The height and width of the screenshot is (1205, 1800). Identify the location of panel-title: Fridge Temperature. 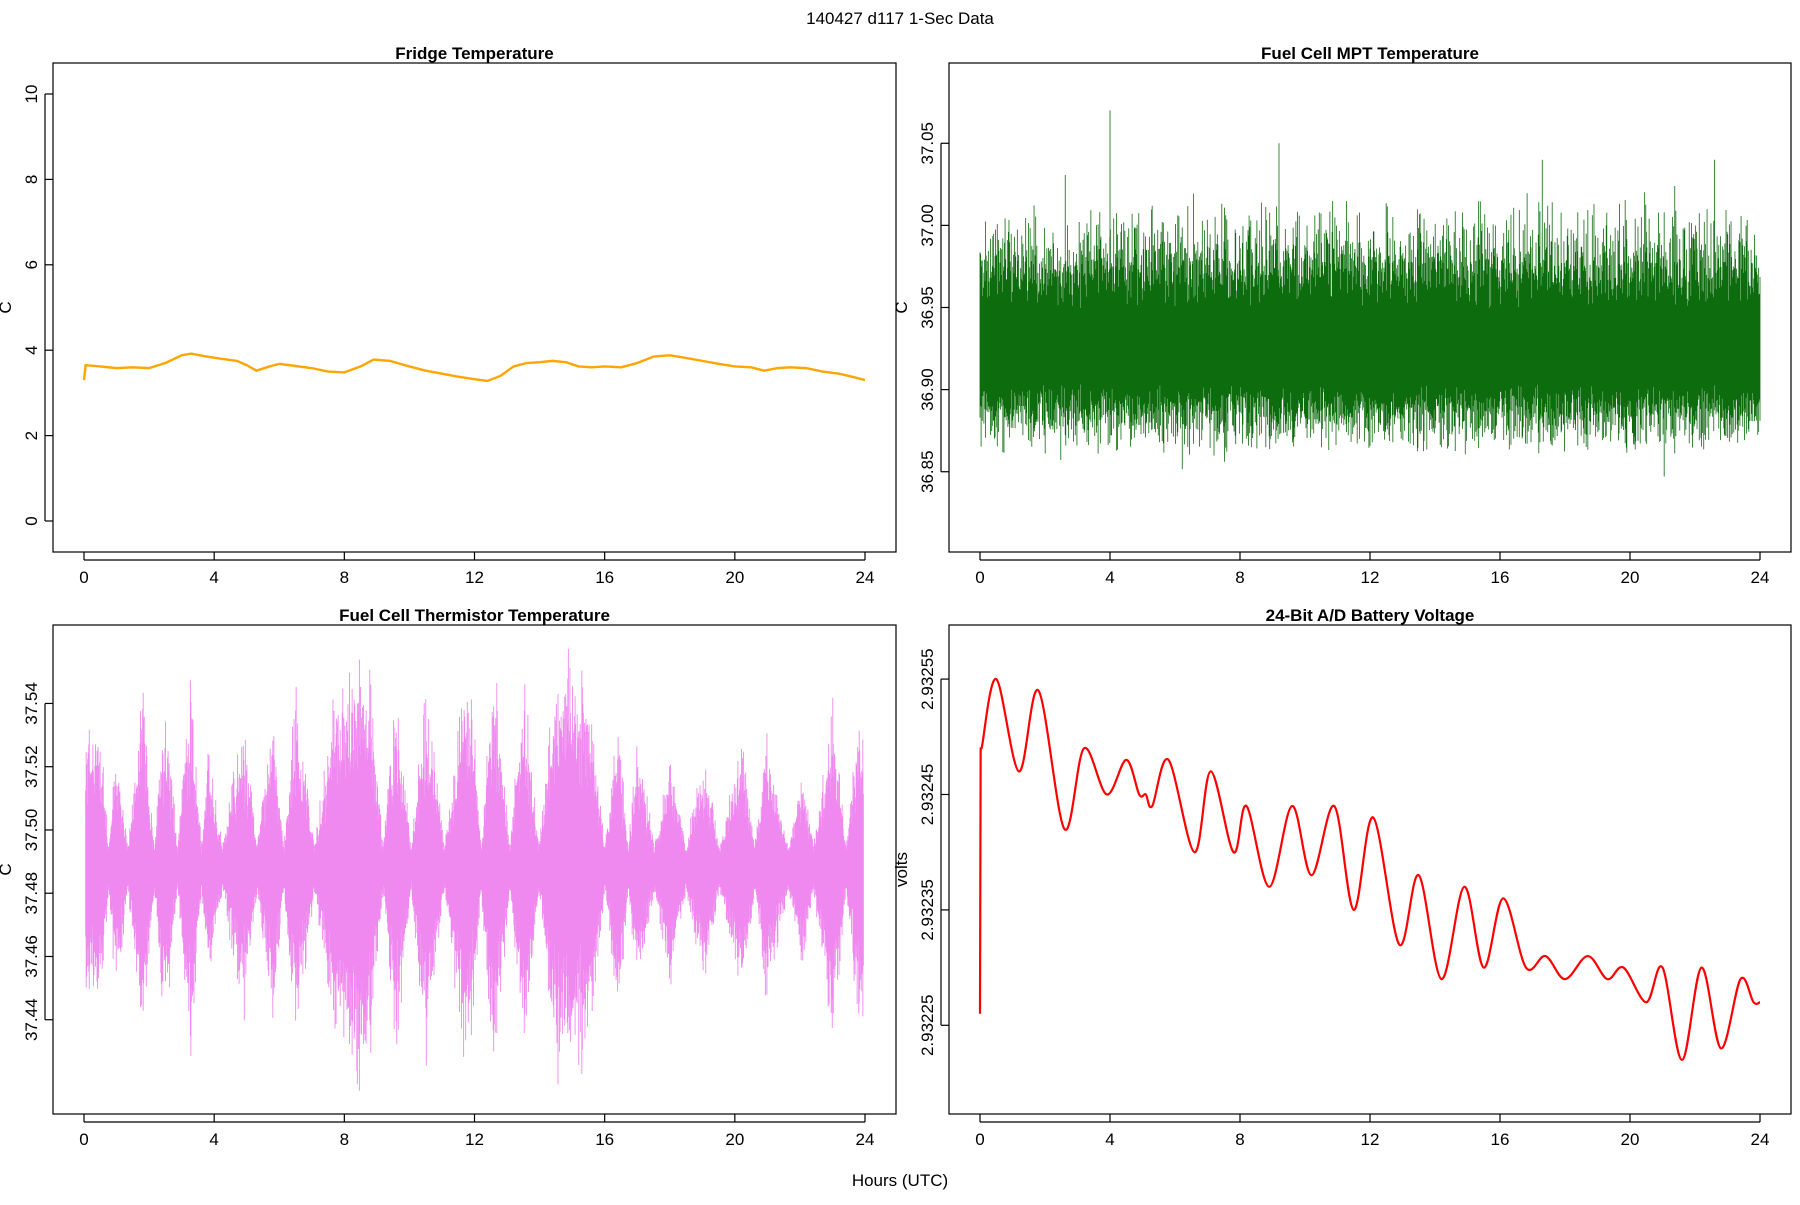
(474, 53).